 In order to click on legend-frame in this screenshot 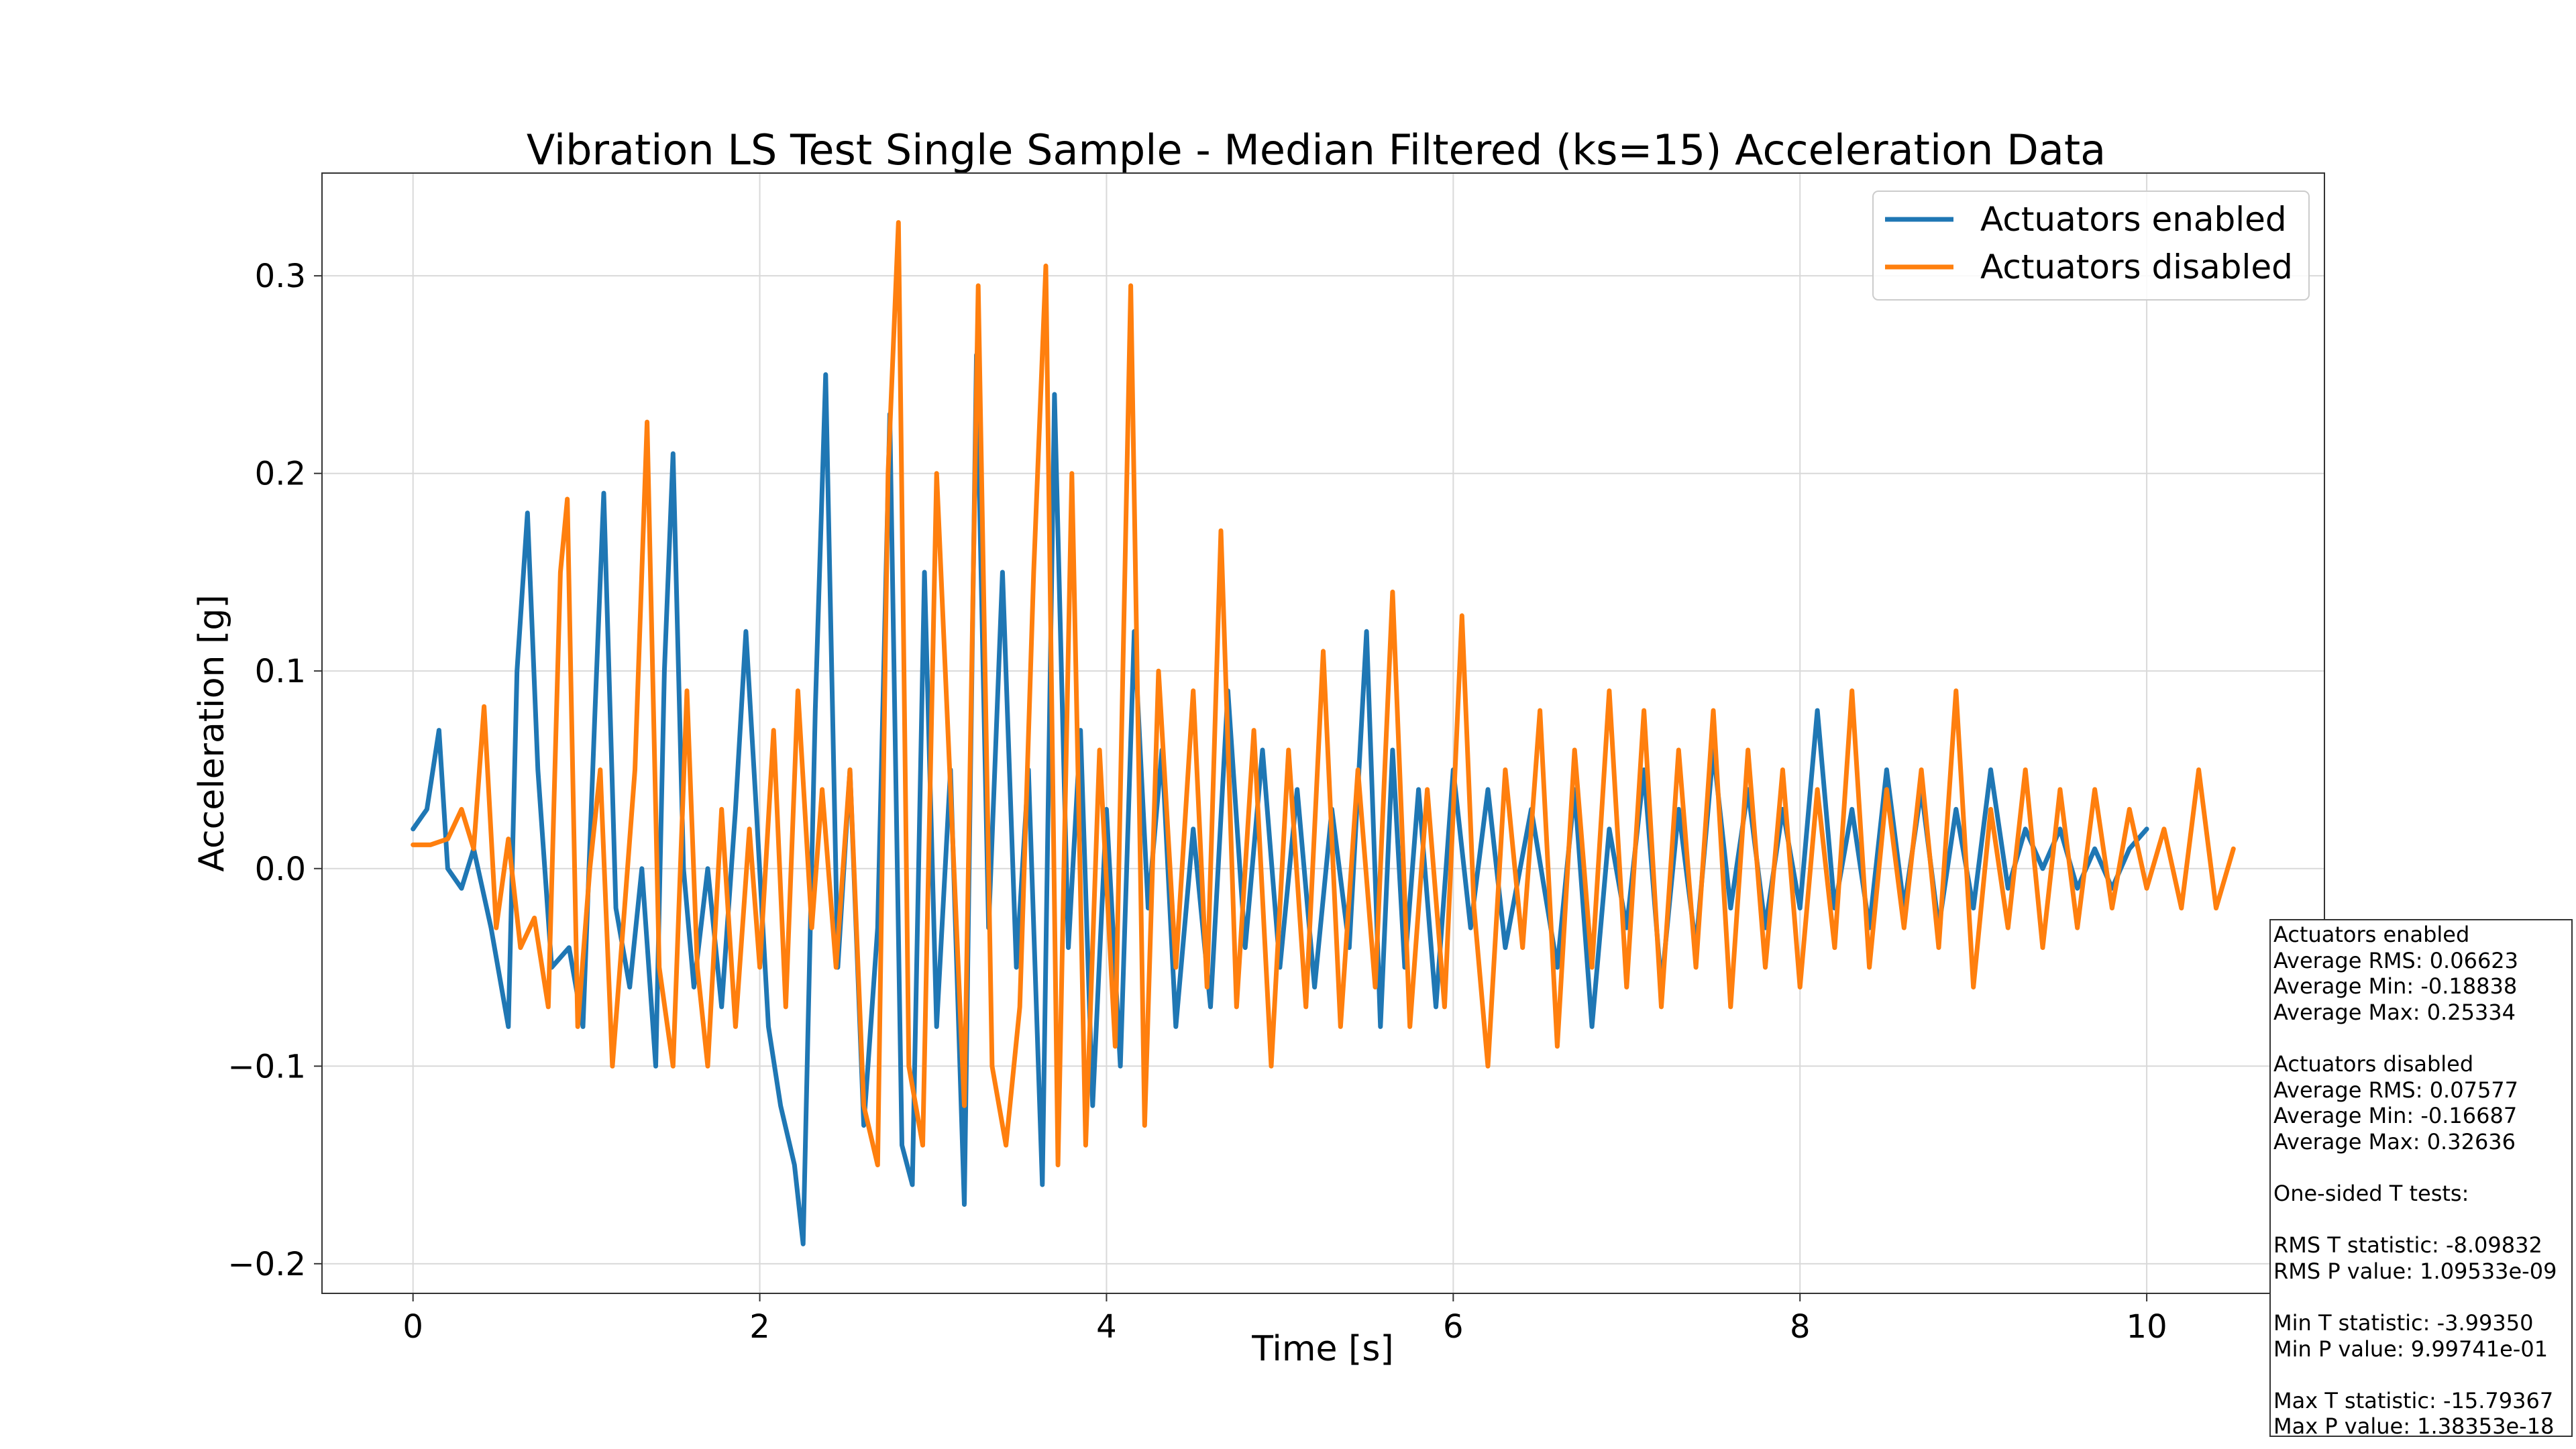, I will do `click(2091, 246)`.